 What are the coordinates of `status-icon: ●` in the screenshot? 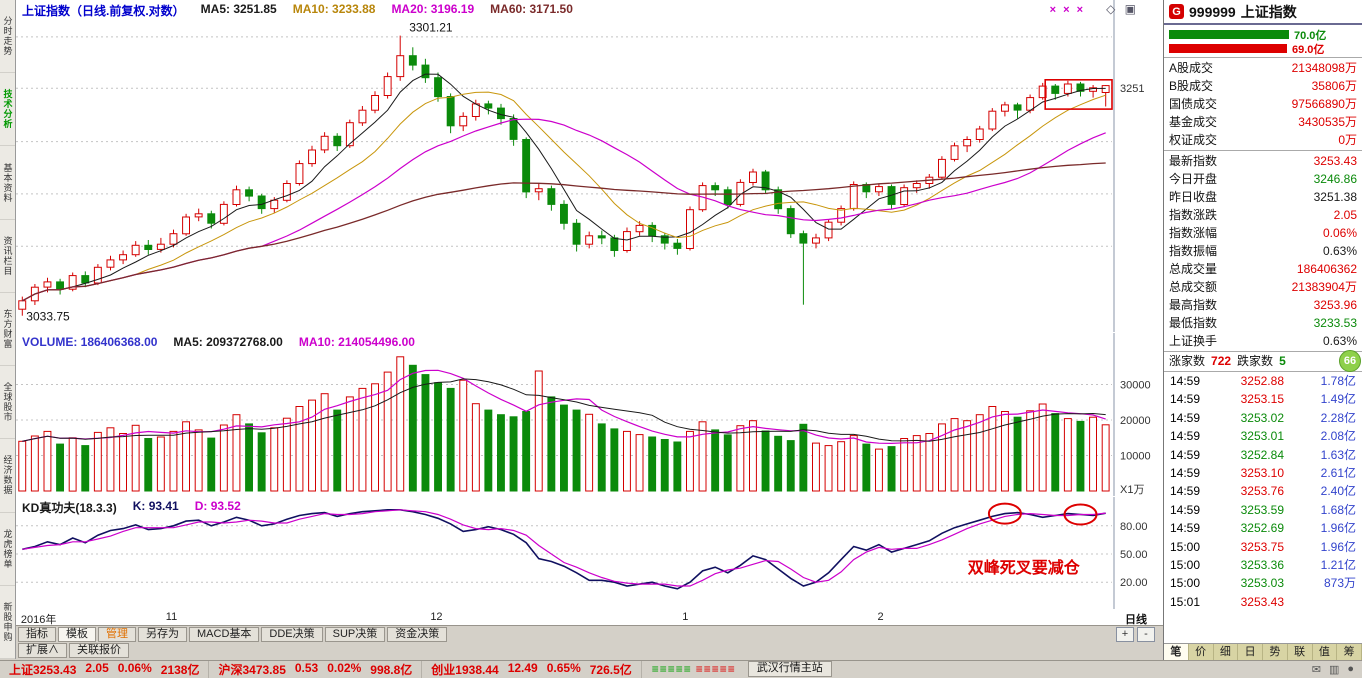 It's located at (1350, 669).